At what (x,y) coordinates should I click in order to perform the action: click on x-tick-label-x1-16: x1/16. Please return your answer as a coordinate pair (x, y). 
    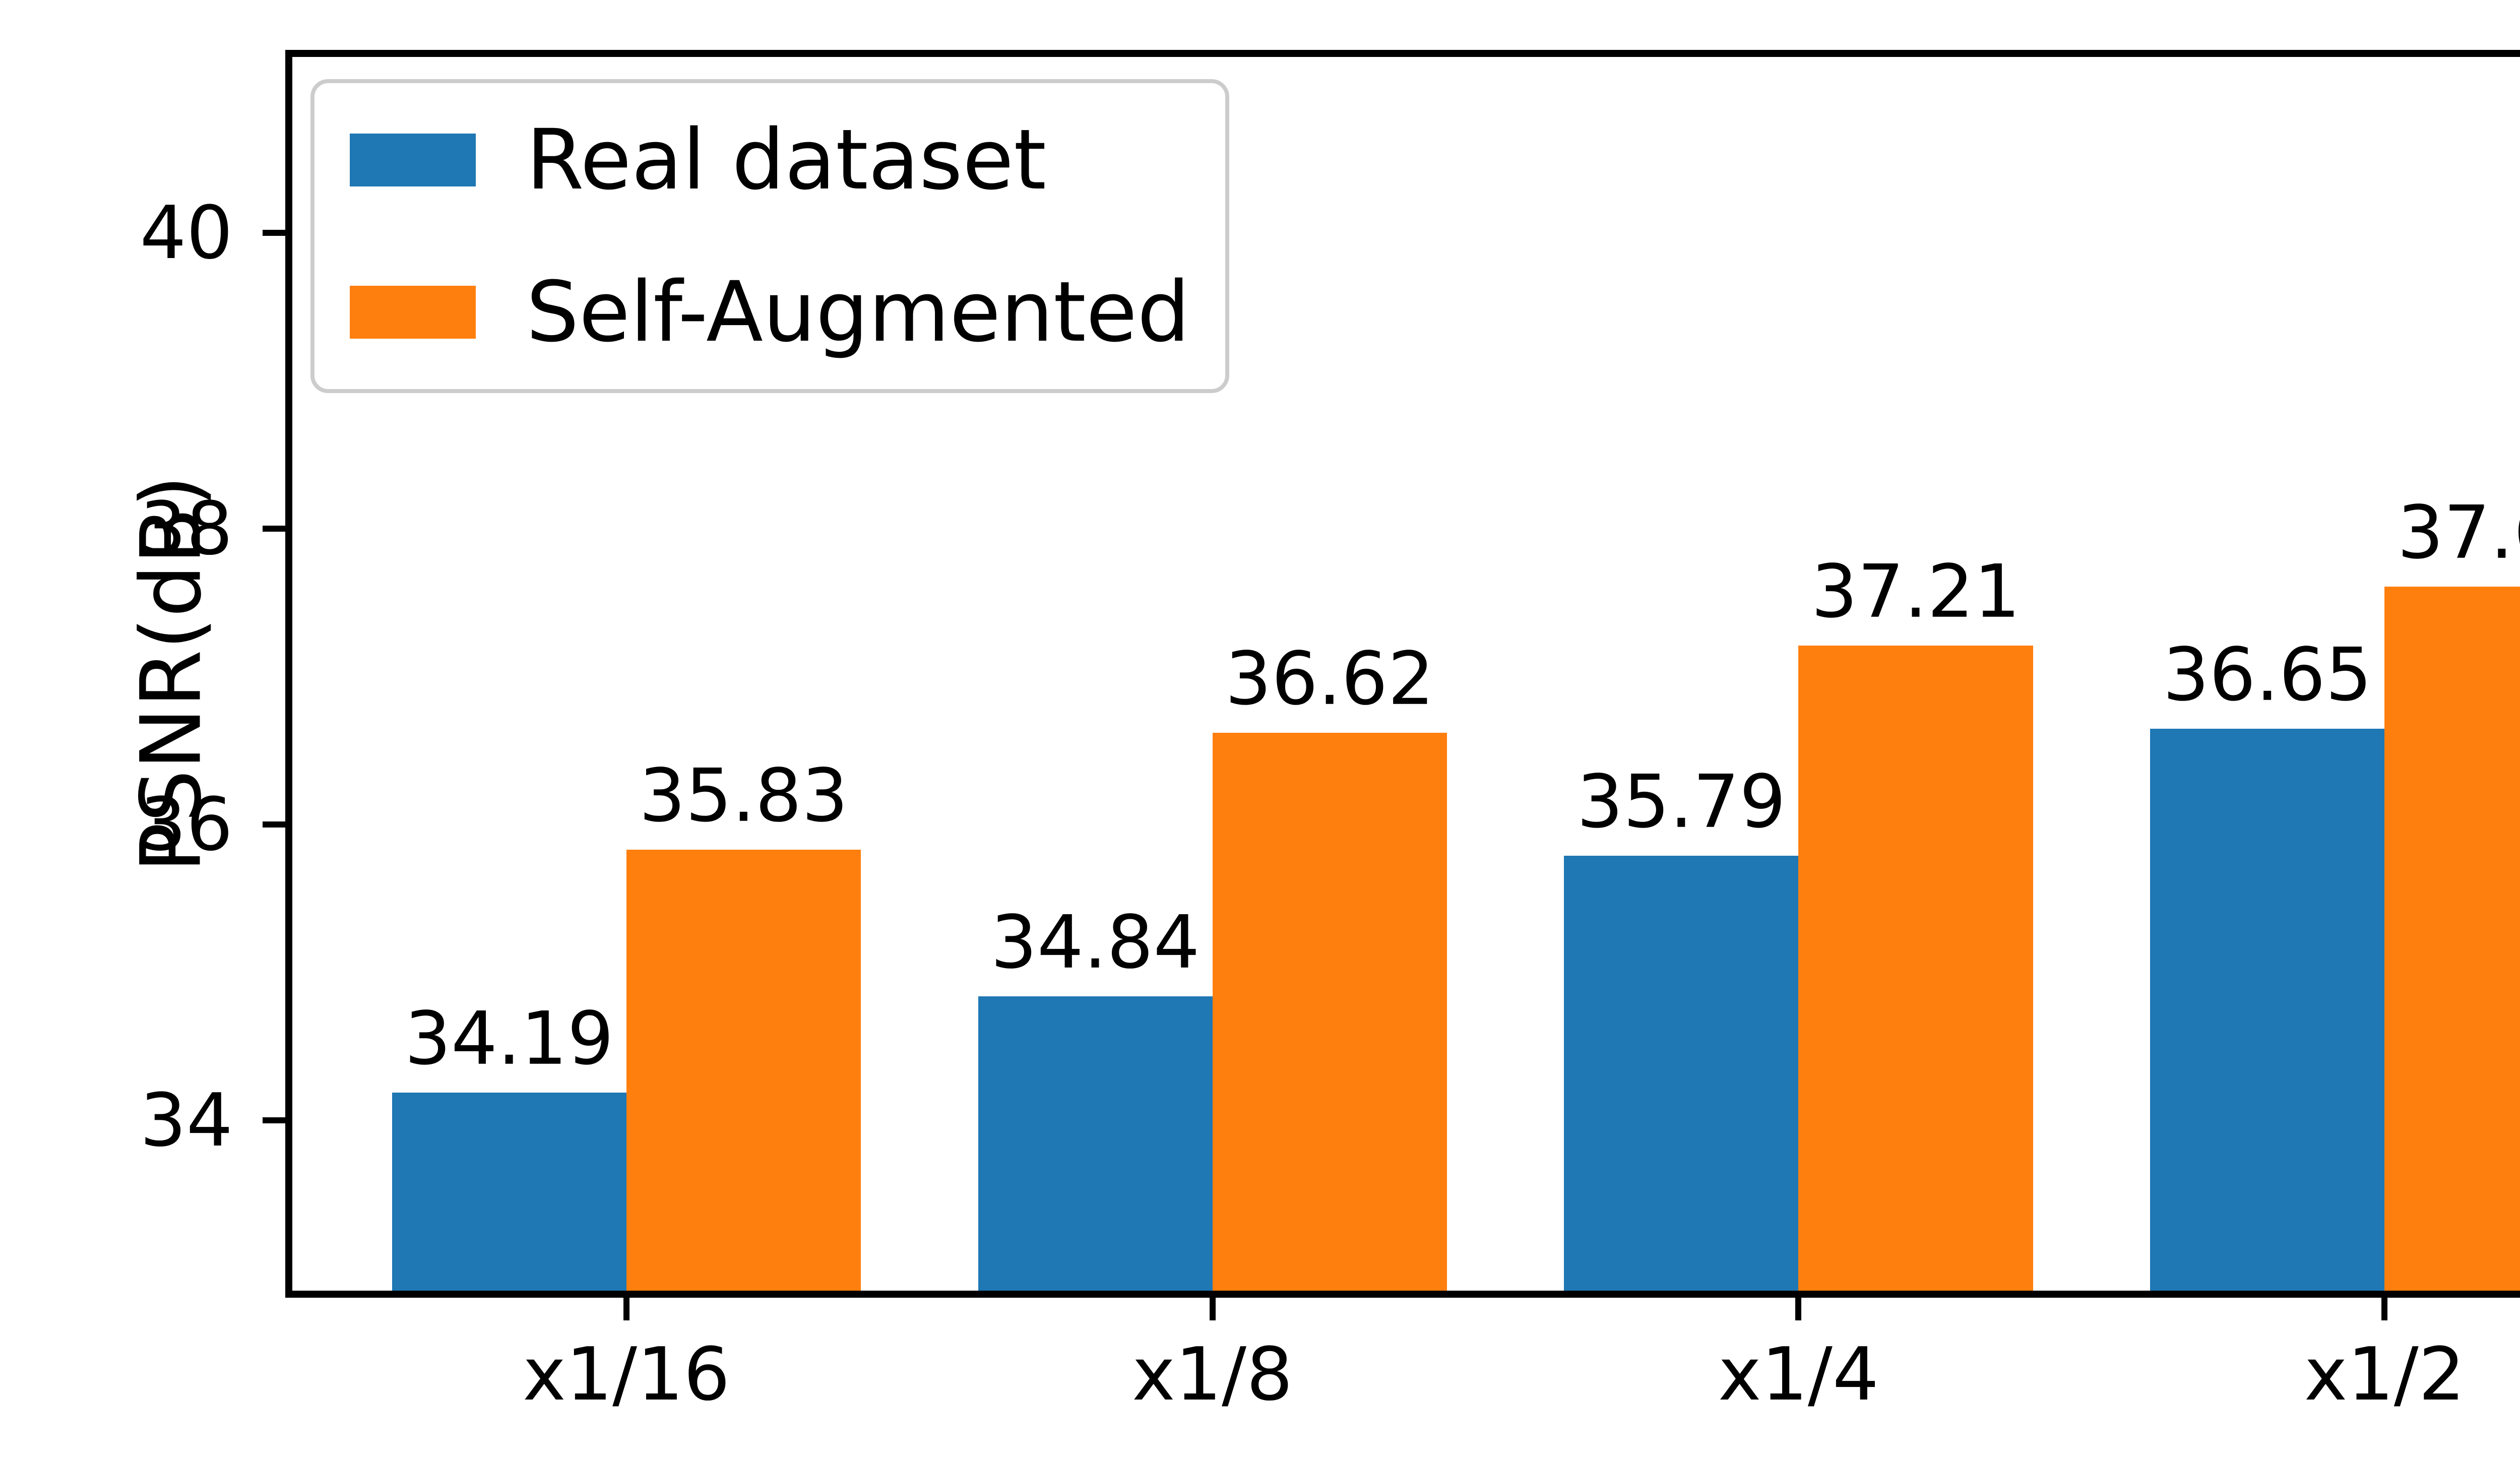
    Looking at the image, I should click on (626, 1374).